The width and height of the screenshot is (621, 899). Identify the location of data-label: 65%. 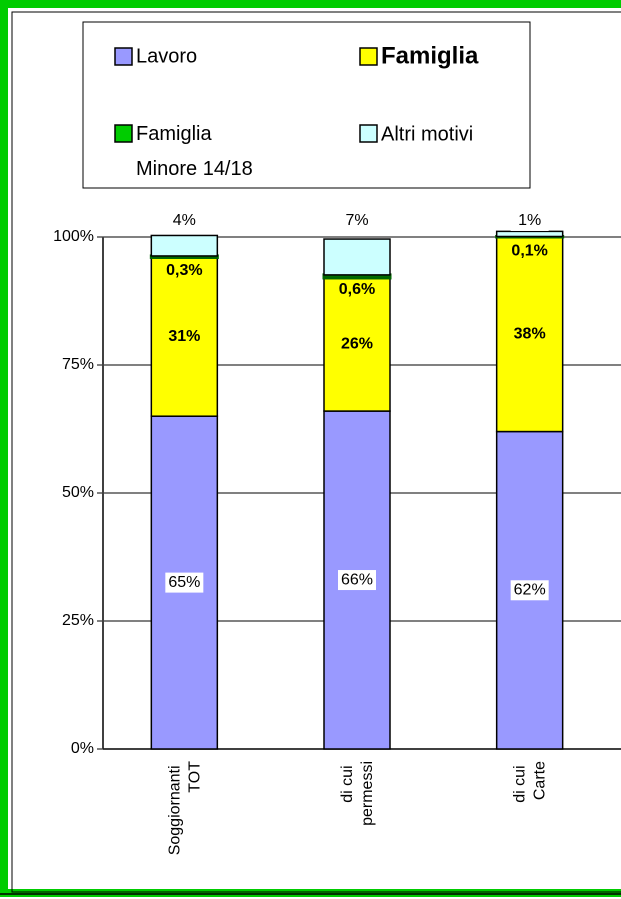
(184, 582).